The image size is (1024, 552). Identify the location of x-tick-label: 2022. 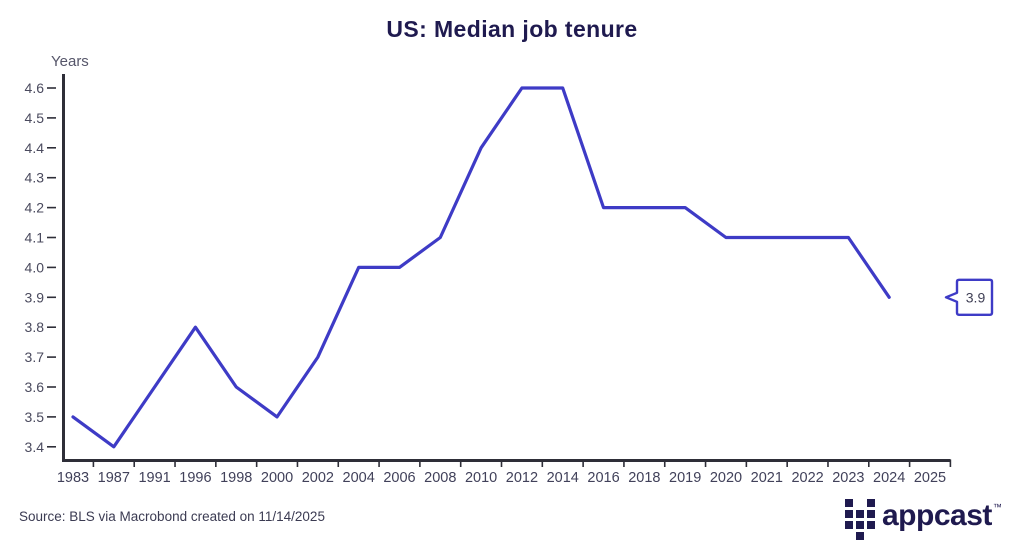
(807, 478).